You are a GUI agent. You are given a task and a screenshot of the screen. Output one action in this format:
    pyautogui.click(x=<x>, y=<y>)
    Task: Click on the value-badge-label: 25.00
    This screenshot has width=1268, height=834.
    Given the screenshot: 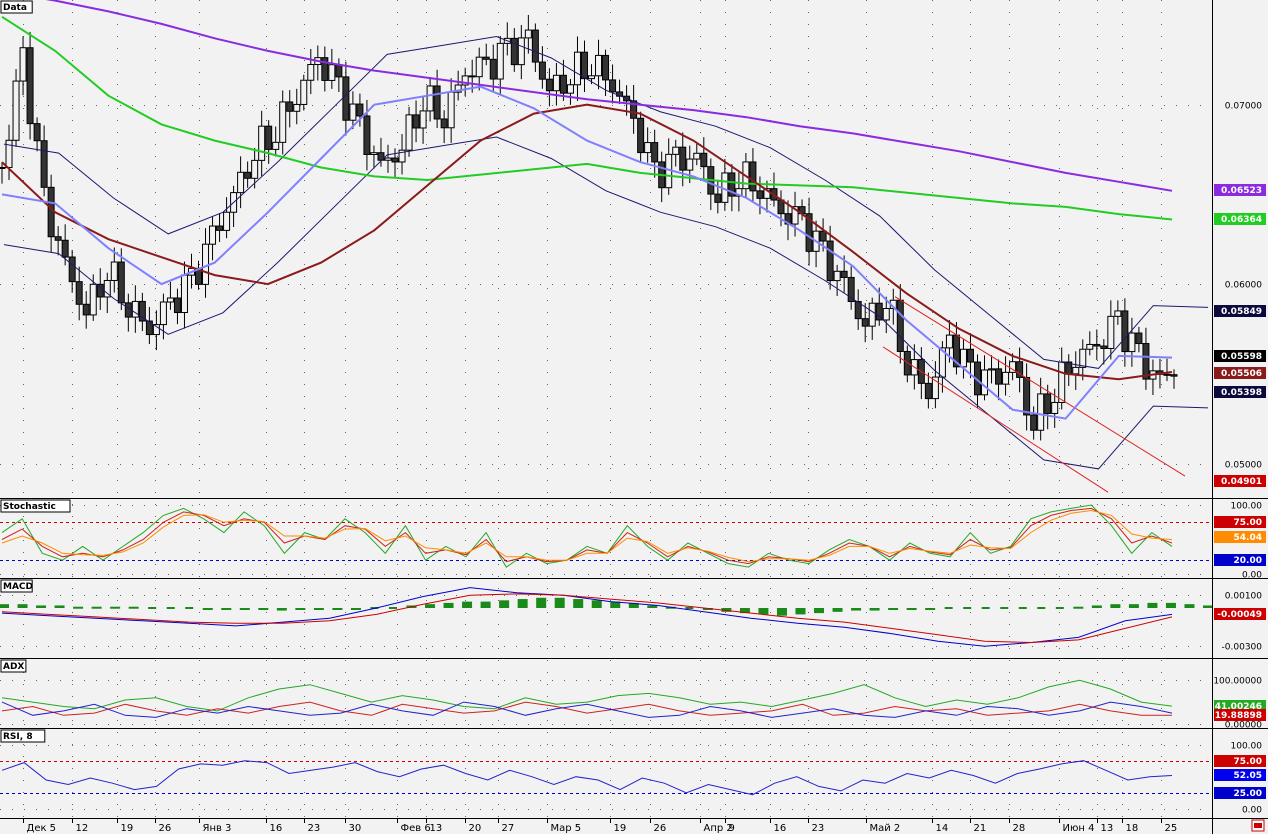 What is the action you would take?
    pyautogui.click(x=1248, y=794)
    